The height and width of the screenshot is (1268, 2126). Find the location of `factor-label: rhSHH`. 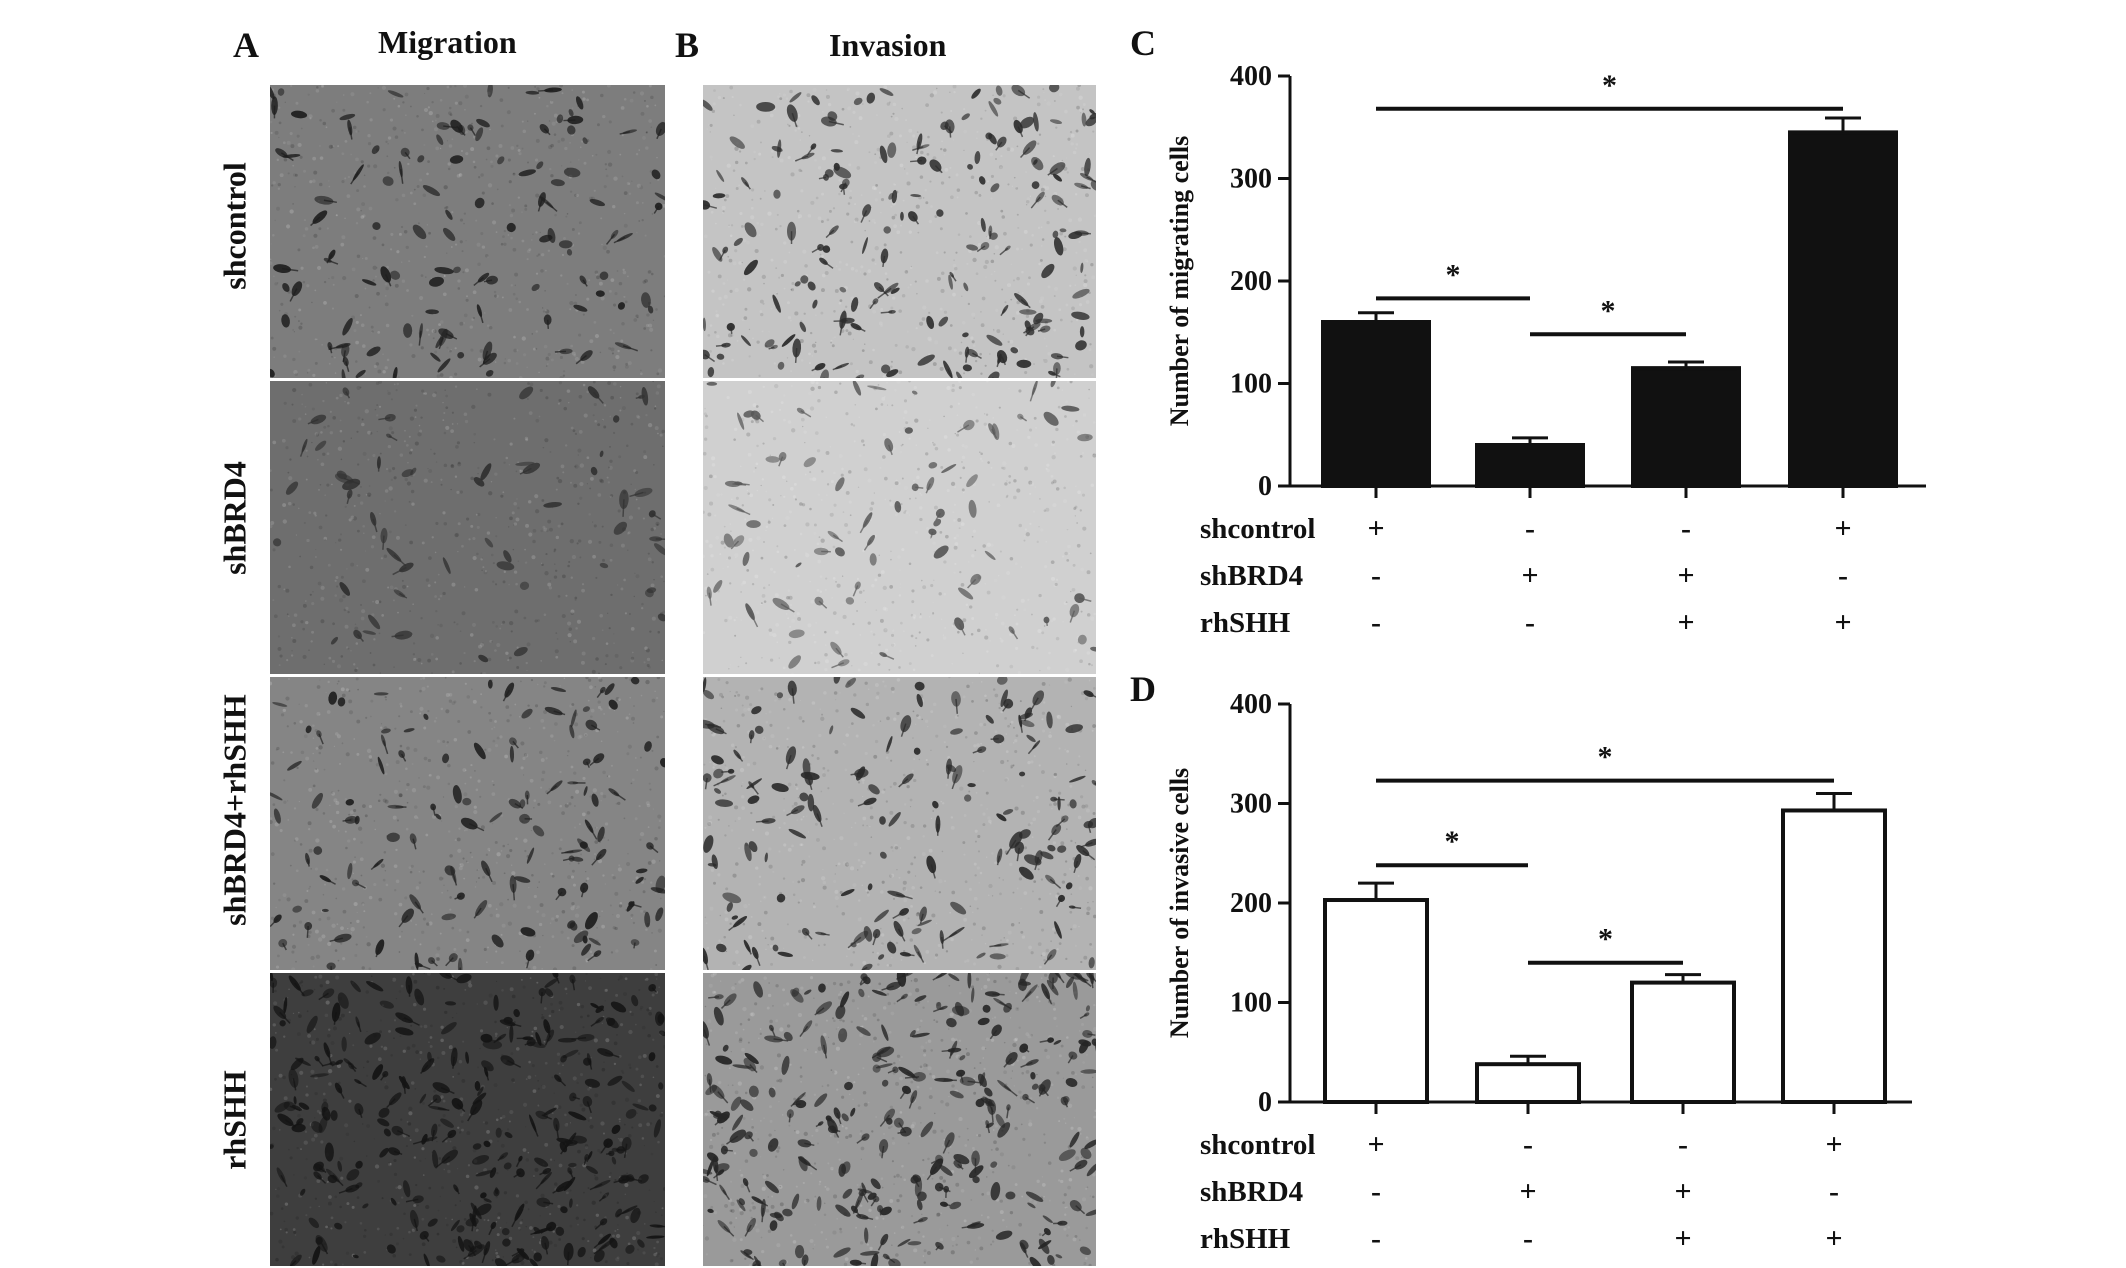

factor-label: rhSHH is located at coordinates (1245, 1239).